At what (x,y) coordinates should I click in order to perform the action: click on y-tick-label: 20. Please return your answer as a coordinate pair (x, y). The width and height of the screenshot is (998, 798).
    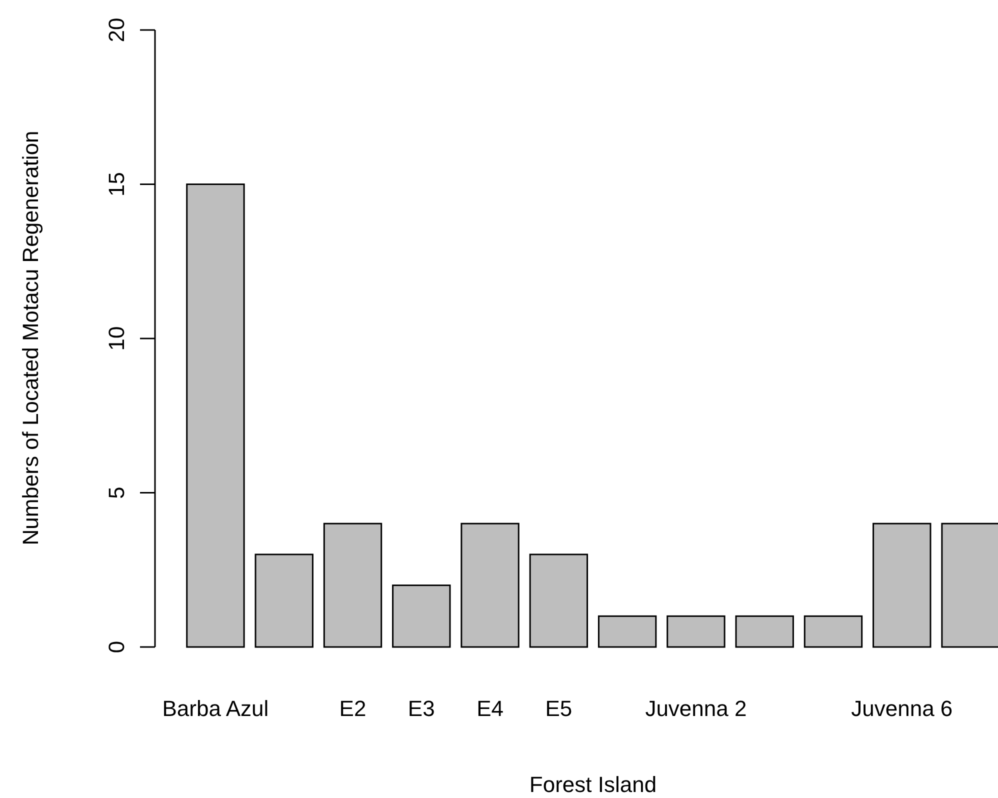
    Looking at the image, I should click on (116, 30).